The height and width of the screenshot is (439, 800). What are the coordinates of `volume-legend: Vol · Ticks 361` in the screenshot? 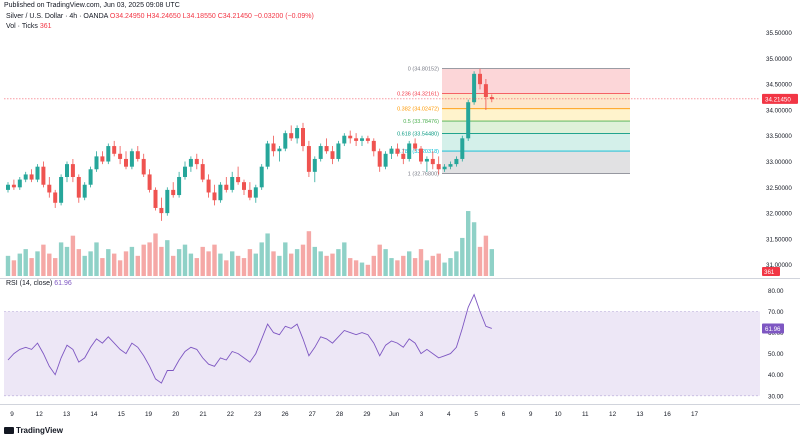 It's located at (29, 26).